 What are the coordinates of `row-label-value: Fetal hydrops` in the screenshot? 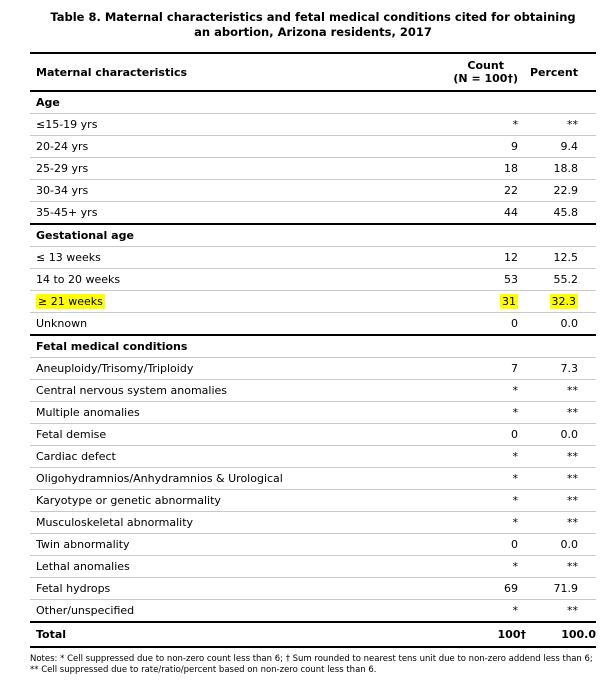 It's located at (73, 588).